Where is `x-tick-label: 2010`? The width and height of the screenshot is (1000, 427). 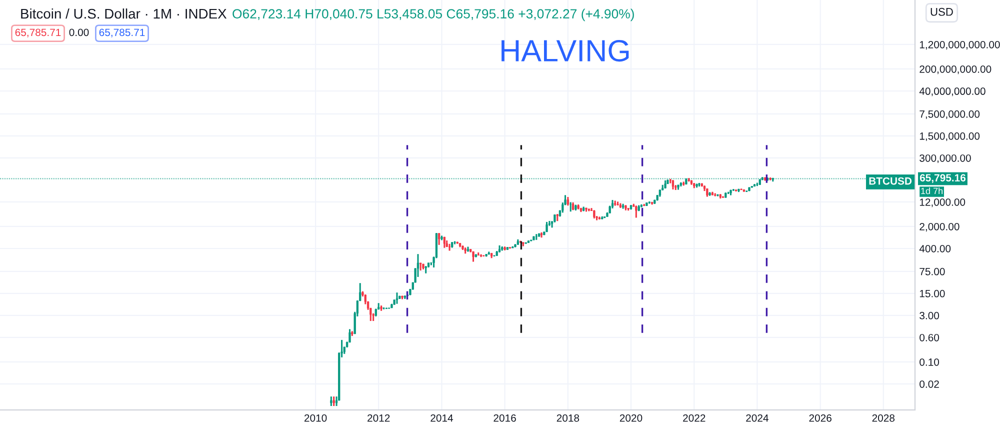 x-tick-label: 2010 is located at coordinates (315, 418).